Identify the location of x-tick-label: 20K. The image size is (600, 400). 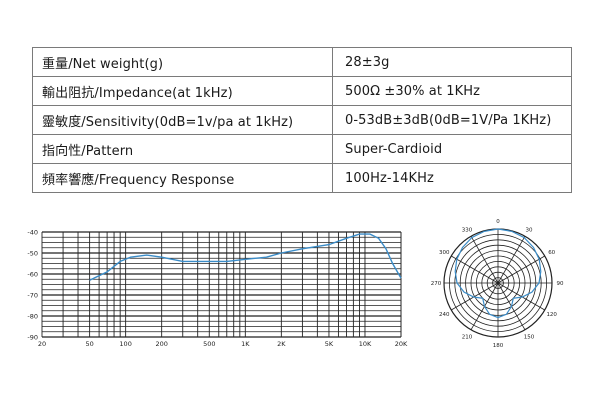
(401, 344).